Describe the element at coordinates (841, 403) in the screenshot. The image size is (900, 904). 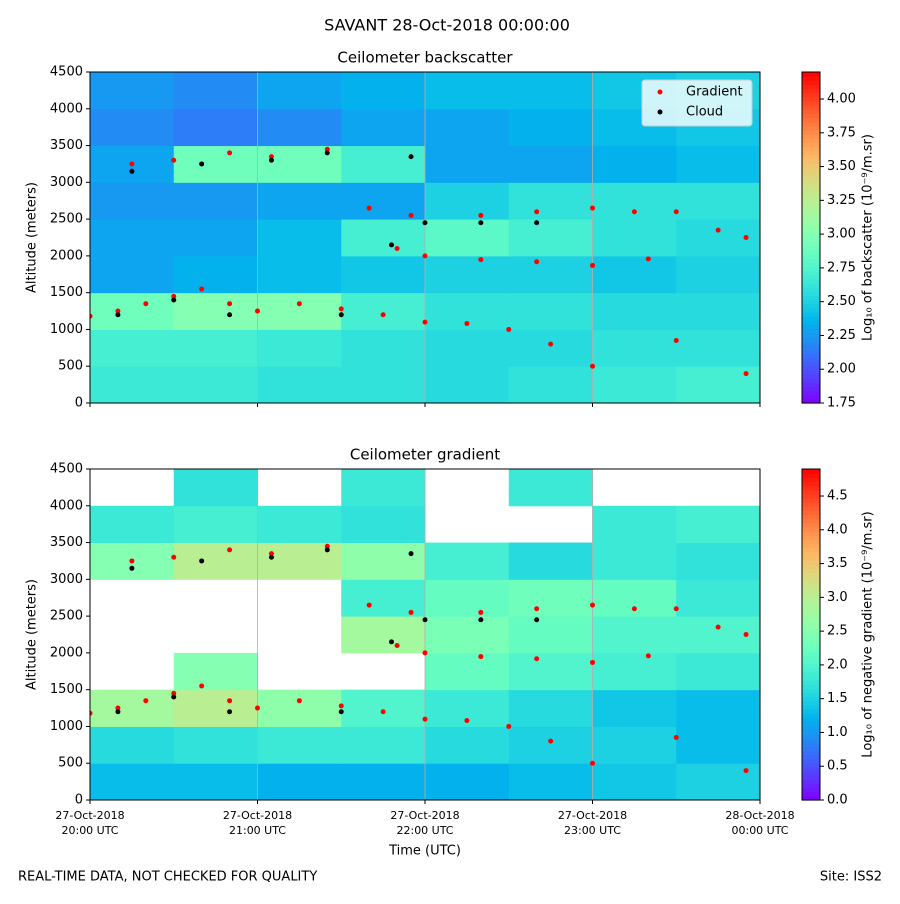
I see `colorbar-tick-label: 1.75` at that location.